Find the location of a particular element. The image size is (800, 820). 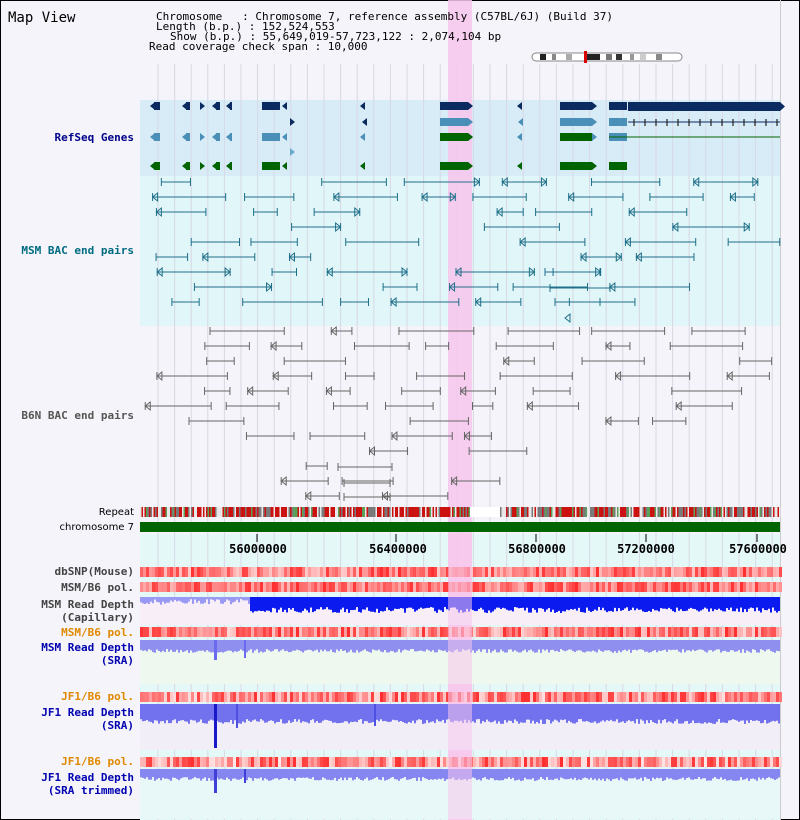

track-label-jf1-read-depth-sra: JF1 Read Depth is located at coordinates (87, 712).